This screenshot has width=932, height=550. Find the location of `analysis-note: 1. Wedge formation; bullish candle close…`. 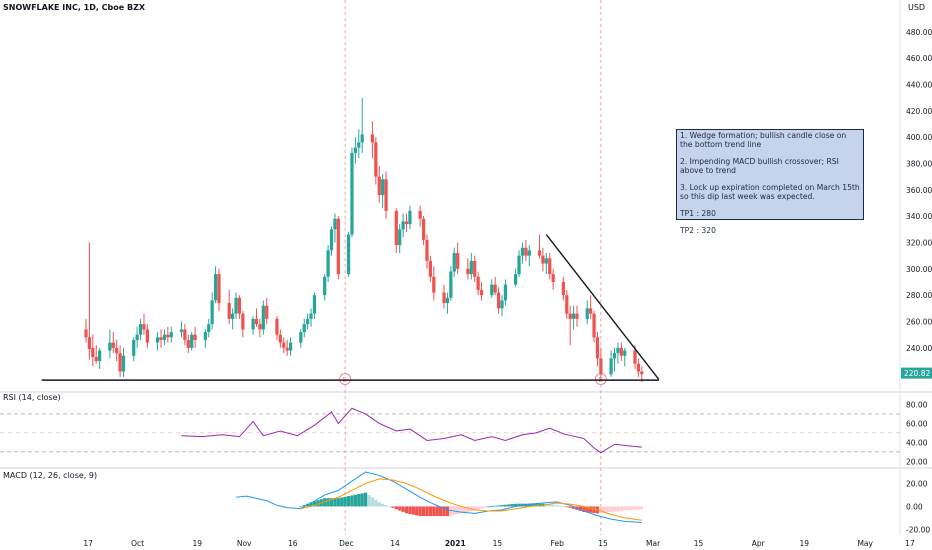

analysis-note: 1. Wedge formation; bullish candle close… is located at coordinates (770, 182).